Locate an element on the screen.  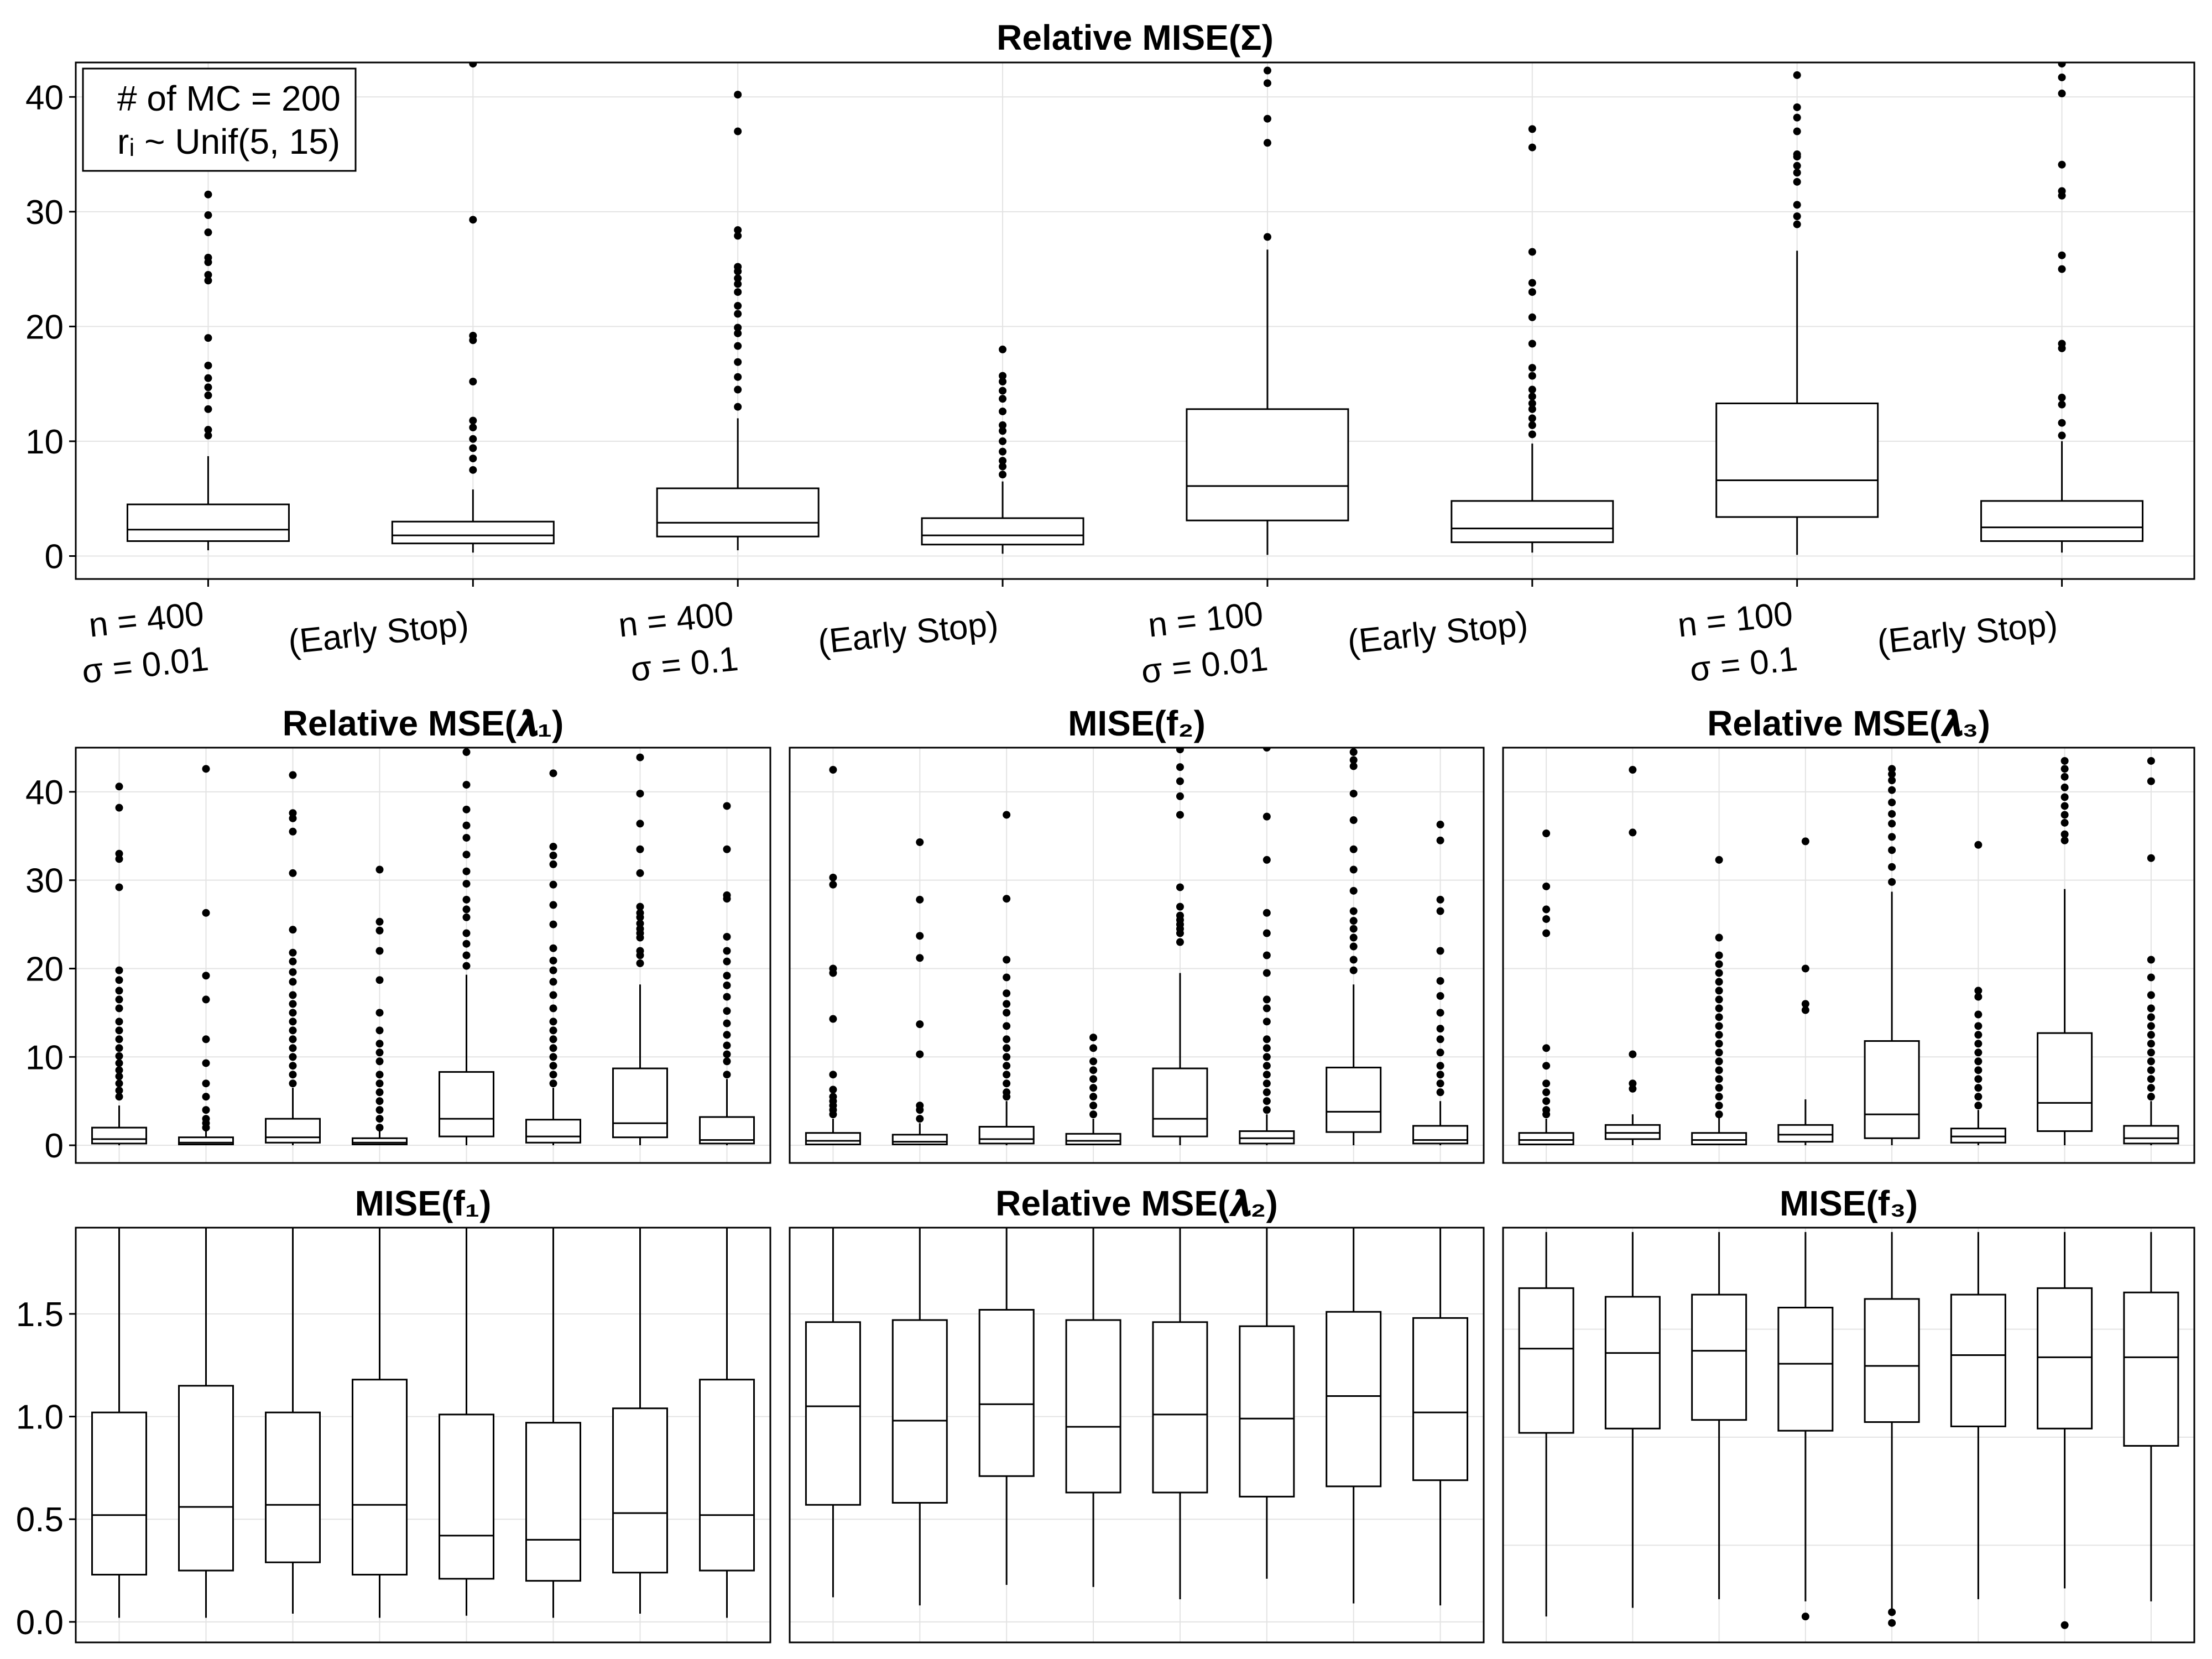
panel-relative-mse-lambda3: Relative MSE(𝝀₃) is located at coordinates (1849, 934).